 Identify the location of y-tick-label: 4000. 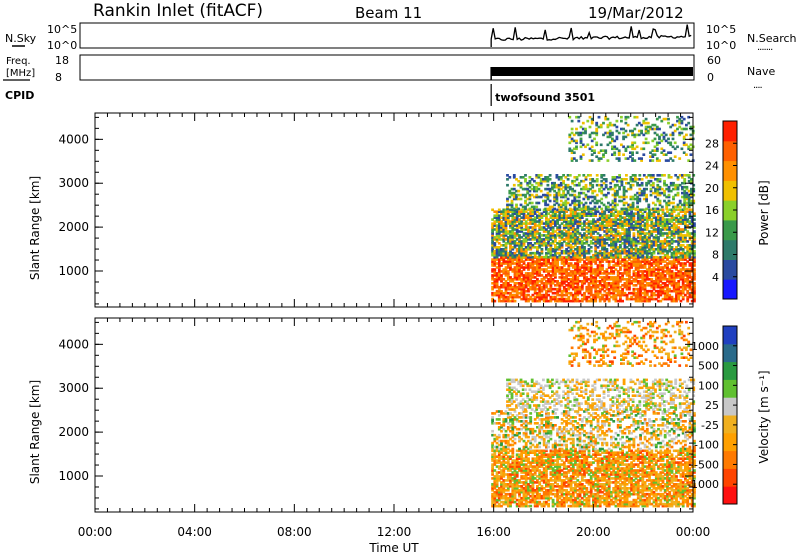
(73, 139).